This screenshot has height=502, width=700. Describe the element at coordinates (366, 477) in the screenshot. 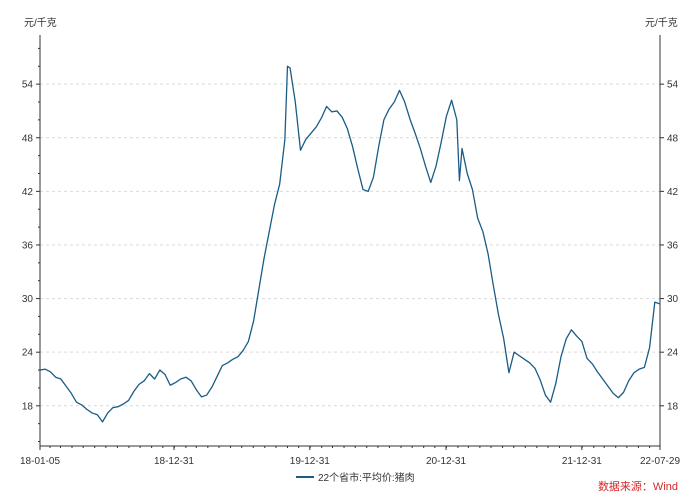

I see `legend-label: 22个省市:平均价:猪肉` at that location.